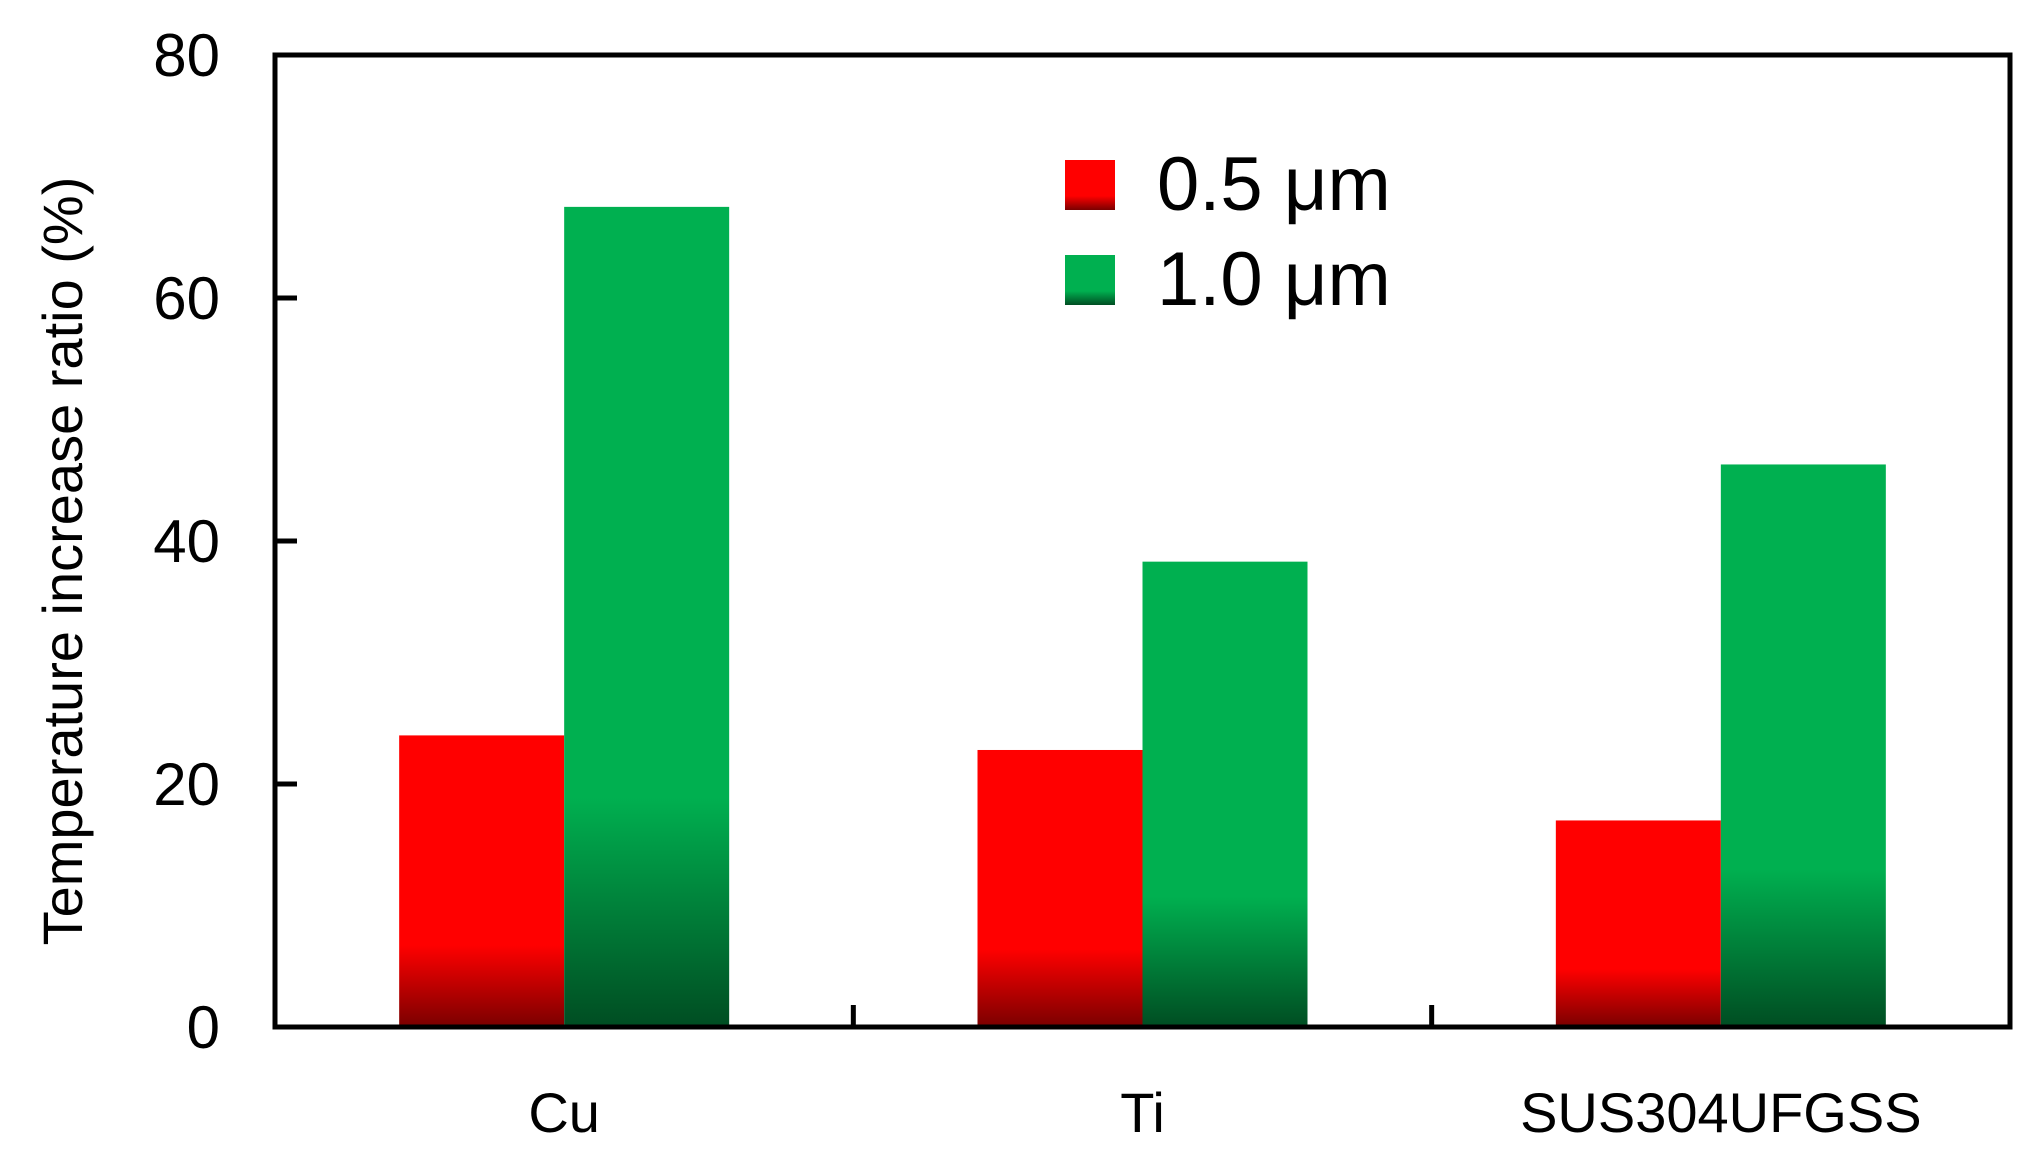 The image size is (2030, 1161). I want to click on legend-label: 1.0 μm, so click(1274, 279).